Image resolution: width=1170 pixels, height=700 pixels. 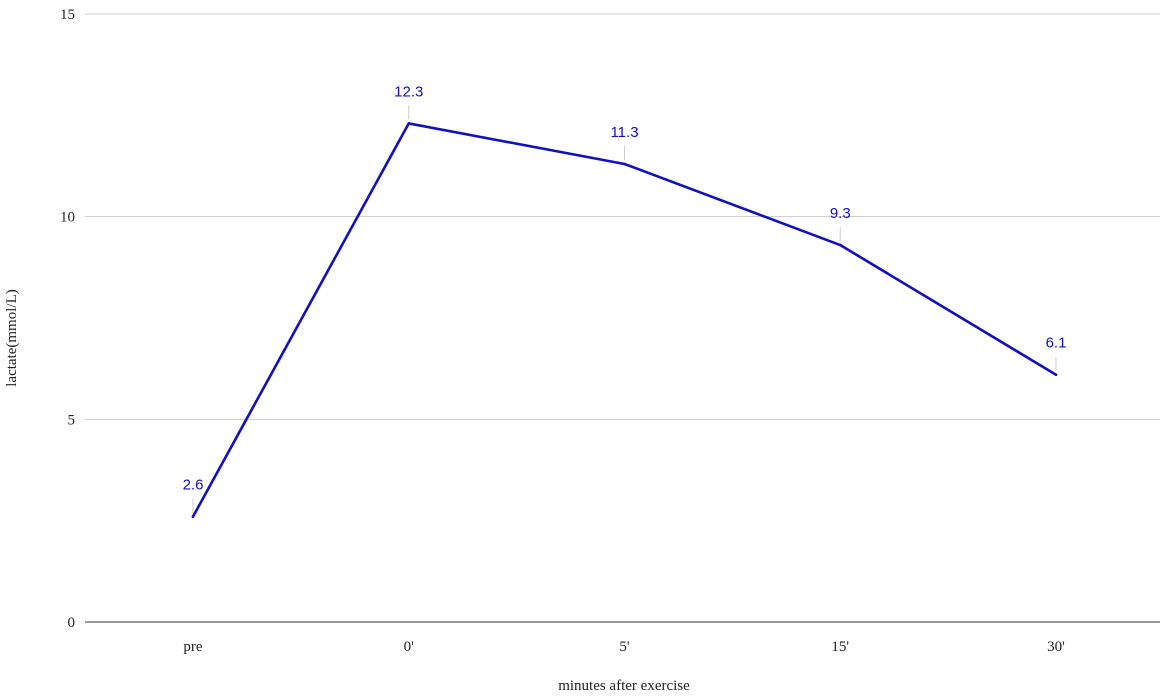 I want to click on x-tick-label: 0', so click(x=409, y=647).